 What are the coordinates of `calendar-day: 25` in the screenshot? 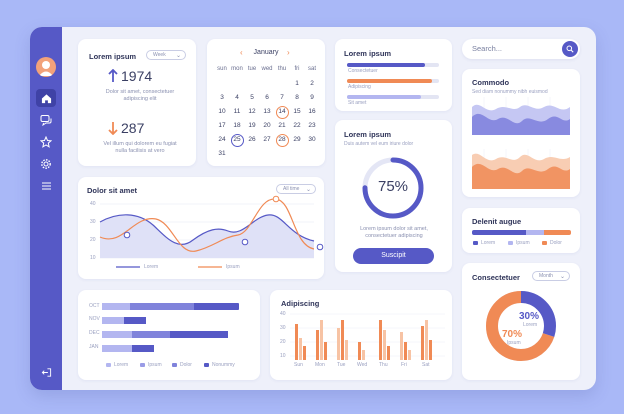 It's located at (237, 139).